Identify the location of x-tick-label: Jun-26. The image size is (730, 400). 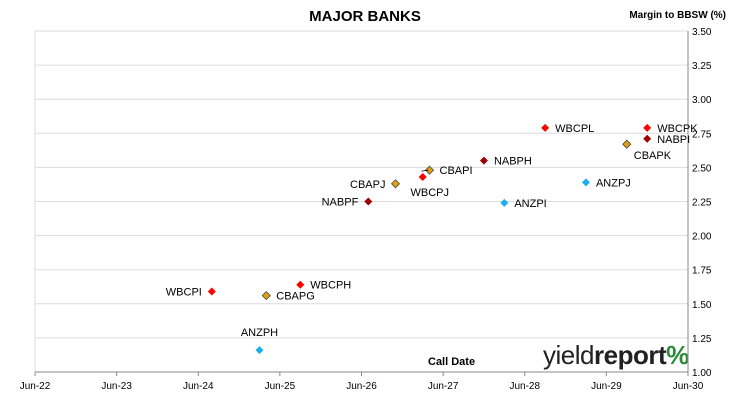
(361, 386).